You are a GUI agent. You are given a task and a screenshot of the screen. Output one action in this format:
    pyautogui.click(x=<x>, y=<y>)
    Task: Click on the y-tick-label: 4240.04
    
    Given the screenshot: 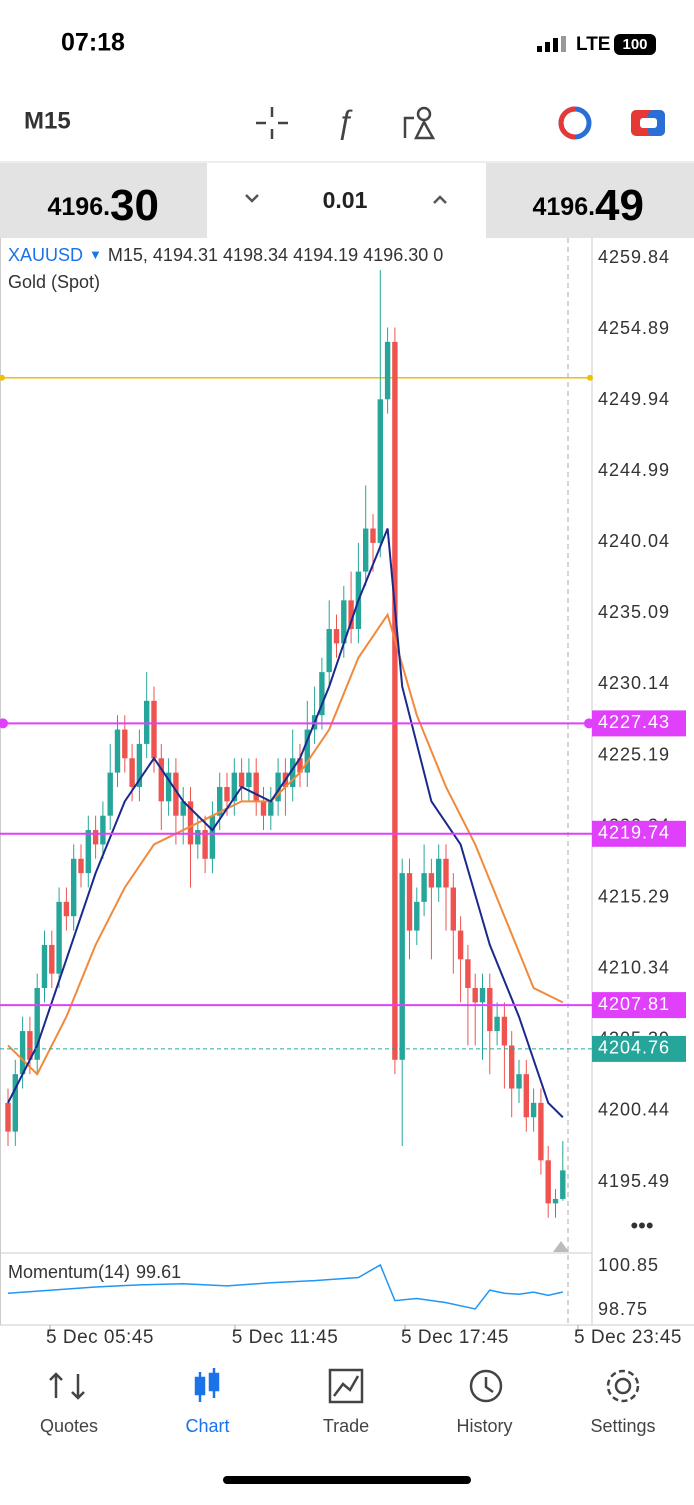 What is the action you would take?
    pyautogui.click(x=634, y=541)
    